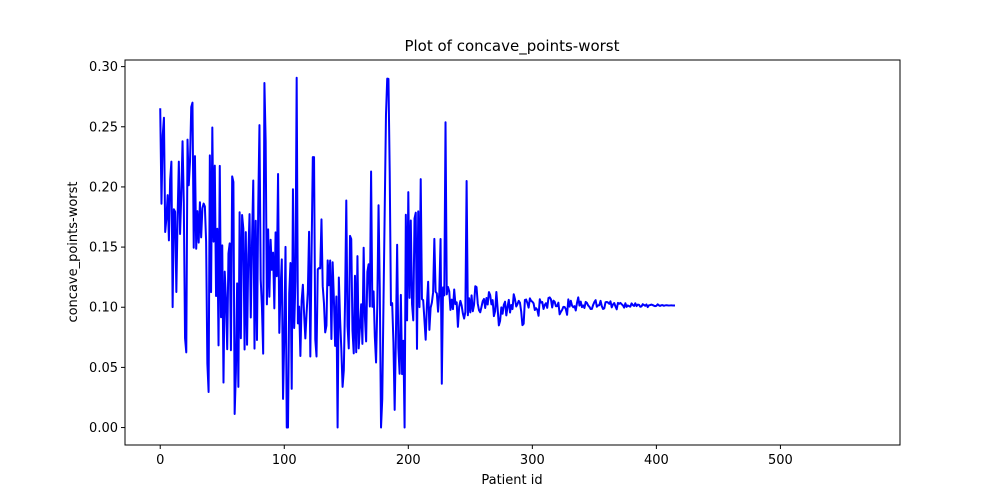  What do you see at coordinates (103, 127) in the screenshot?
I see `y-tick-label: 0.25` at bounding box center [103, 127].